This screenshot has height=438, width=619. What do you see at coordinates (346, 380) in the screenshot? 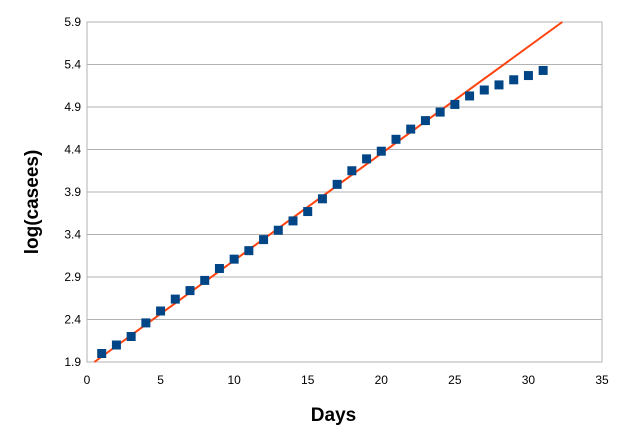
I see `x-axis-tick-labels: 0 5 10 15 20 25 30 35` at bounding box center [346, 380].